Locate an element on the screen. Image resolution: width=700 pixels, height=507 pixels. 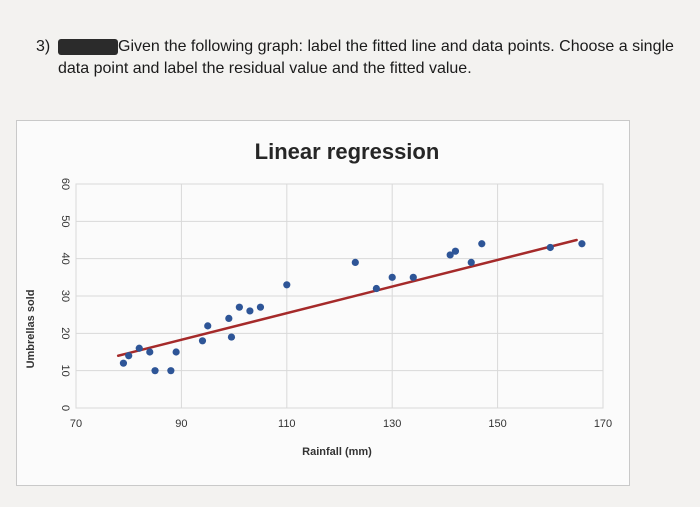
y-axis-title: Umbrellas sold is located at coordinates (31, 329).